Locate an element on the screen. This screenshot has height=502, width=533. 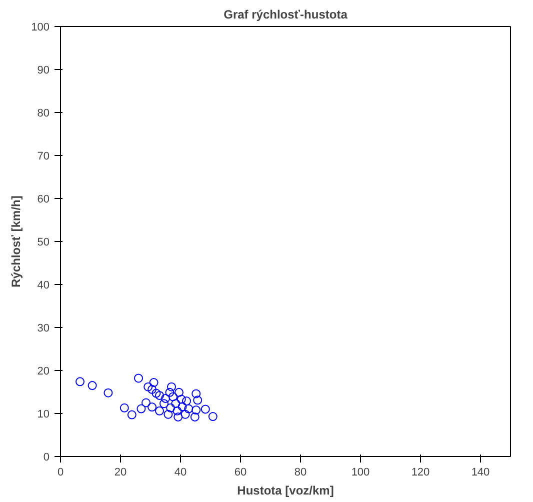
y-axis-title: Rýchlosť [km/h] is located at coordinates (16, 242).